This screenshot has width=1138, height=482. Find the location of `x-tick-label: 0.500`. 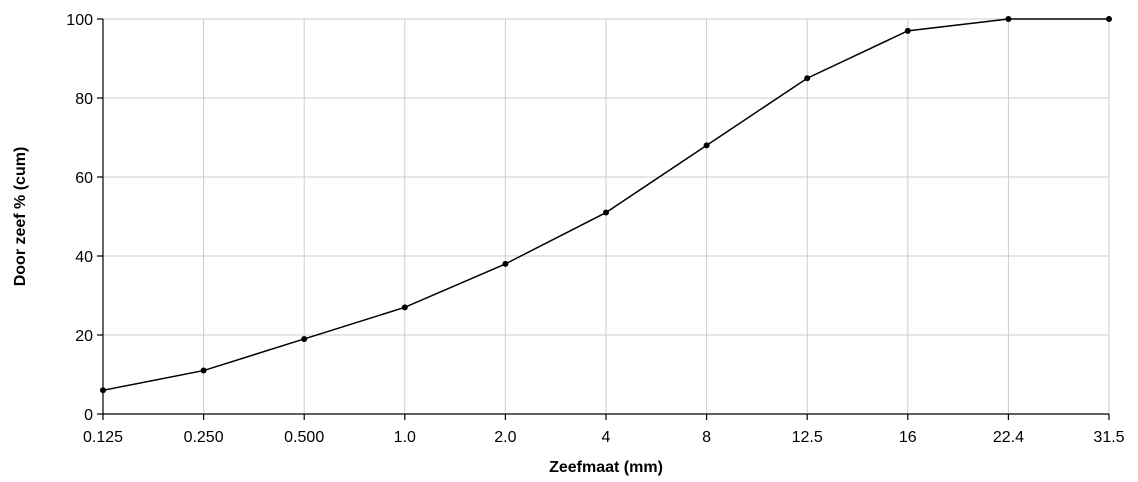

x-tick-label: 0.500 is located at coordinates (304, 437).